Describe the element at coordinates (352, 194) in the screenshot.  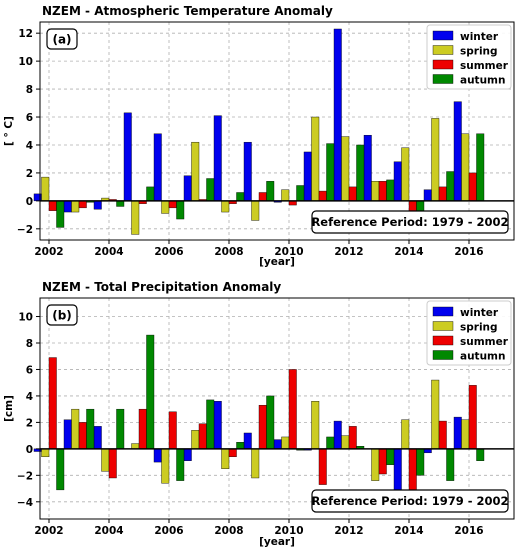
I see `bar-summer-2012` at that location.